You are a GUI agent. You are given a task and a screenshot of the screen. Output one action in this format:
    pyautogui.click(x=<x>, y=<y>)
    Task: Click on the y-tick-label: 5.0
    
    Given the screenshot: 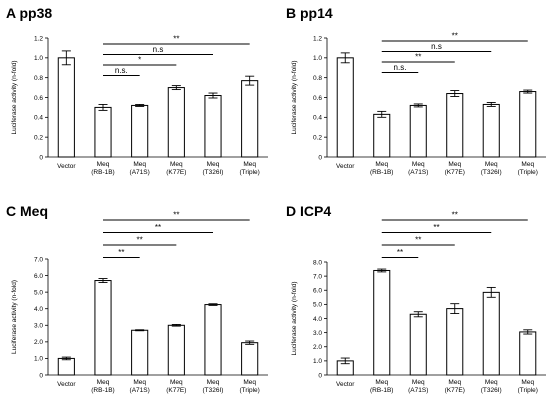 What is the action you would take?
    pyautogui.click(x=317, y=305)
    